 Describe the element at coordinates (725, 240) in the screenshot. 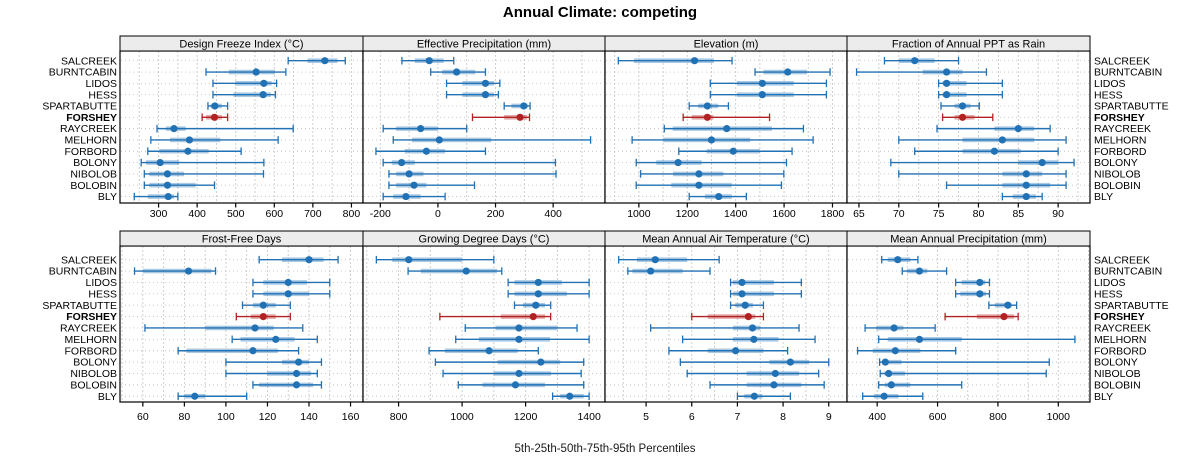

I see `panel-title: Mean Annual Air Temperature (°C)` at that location.